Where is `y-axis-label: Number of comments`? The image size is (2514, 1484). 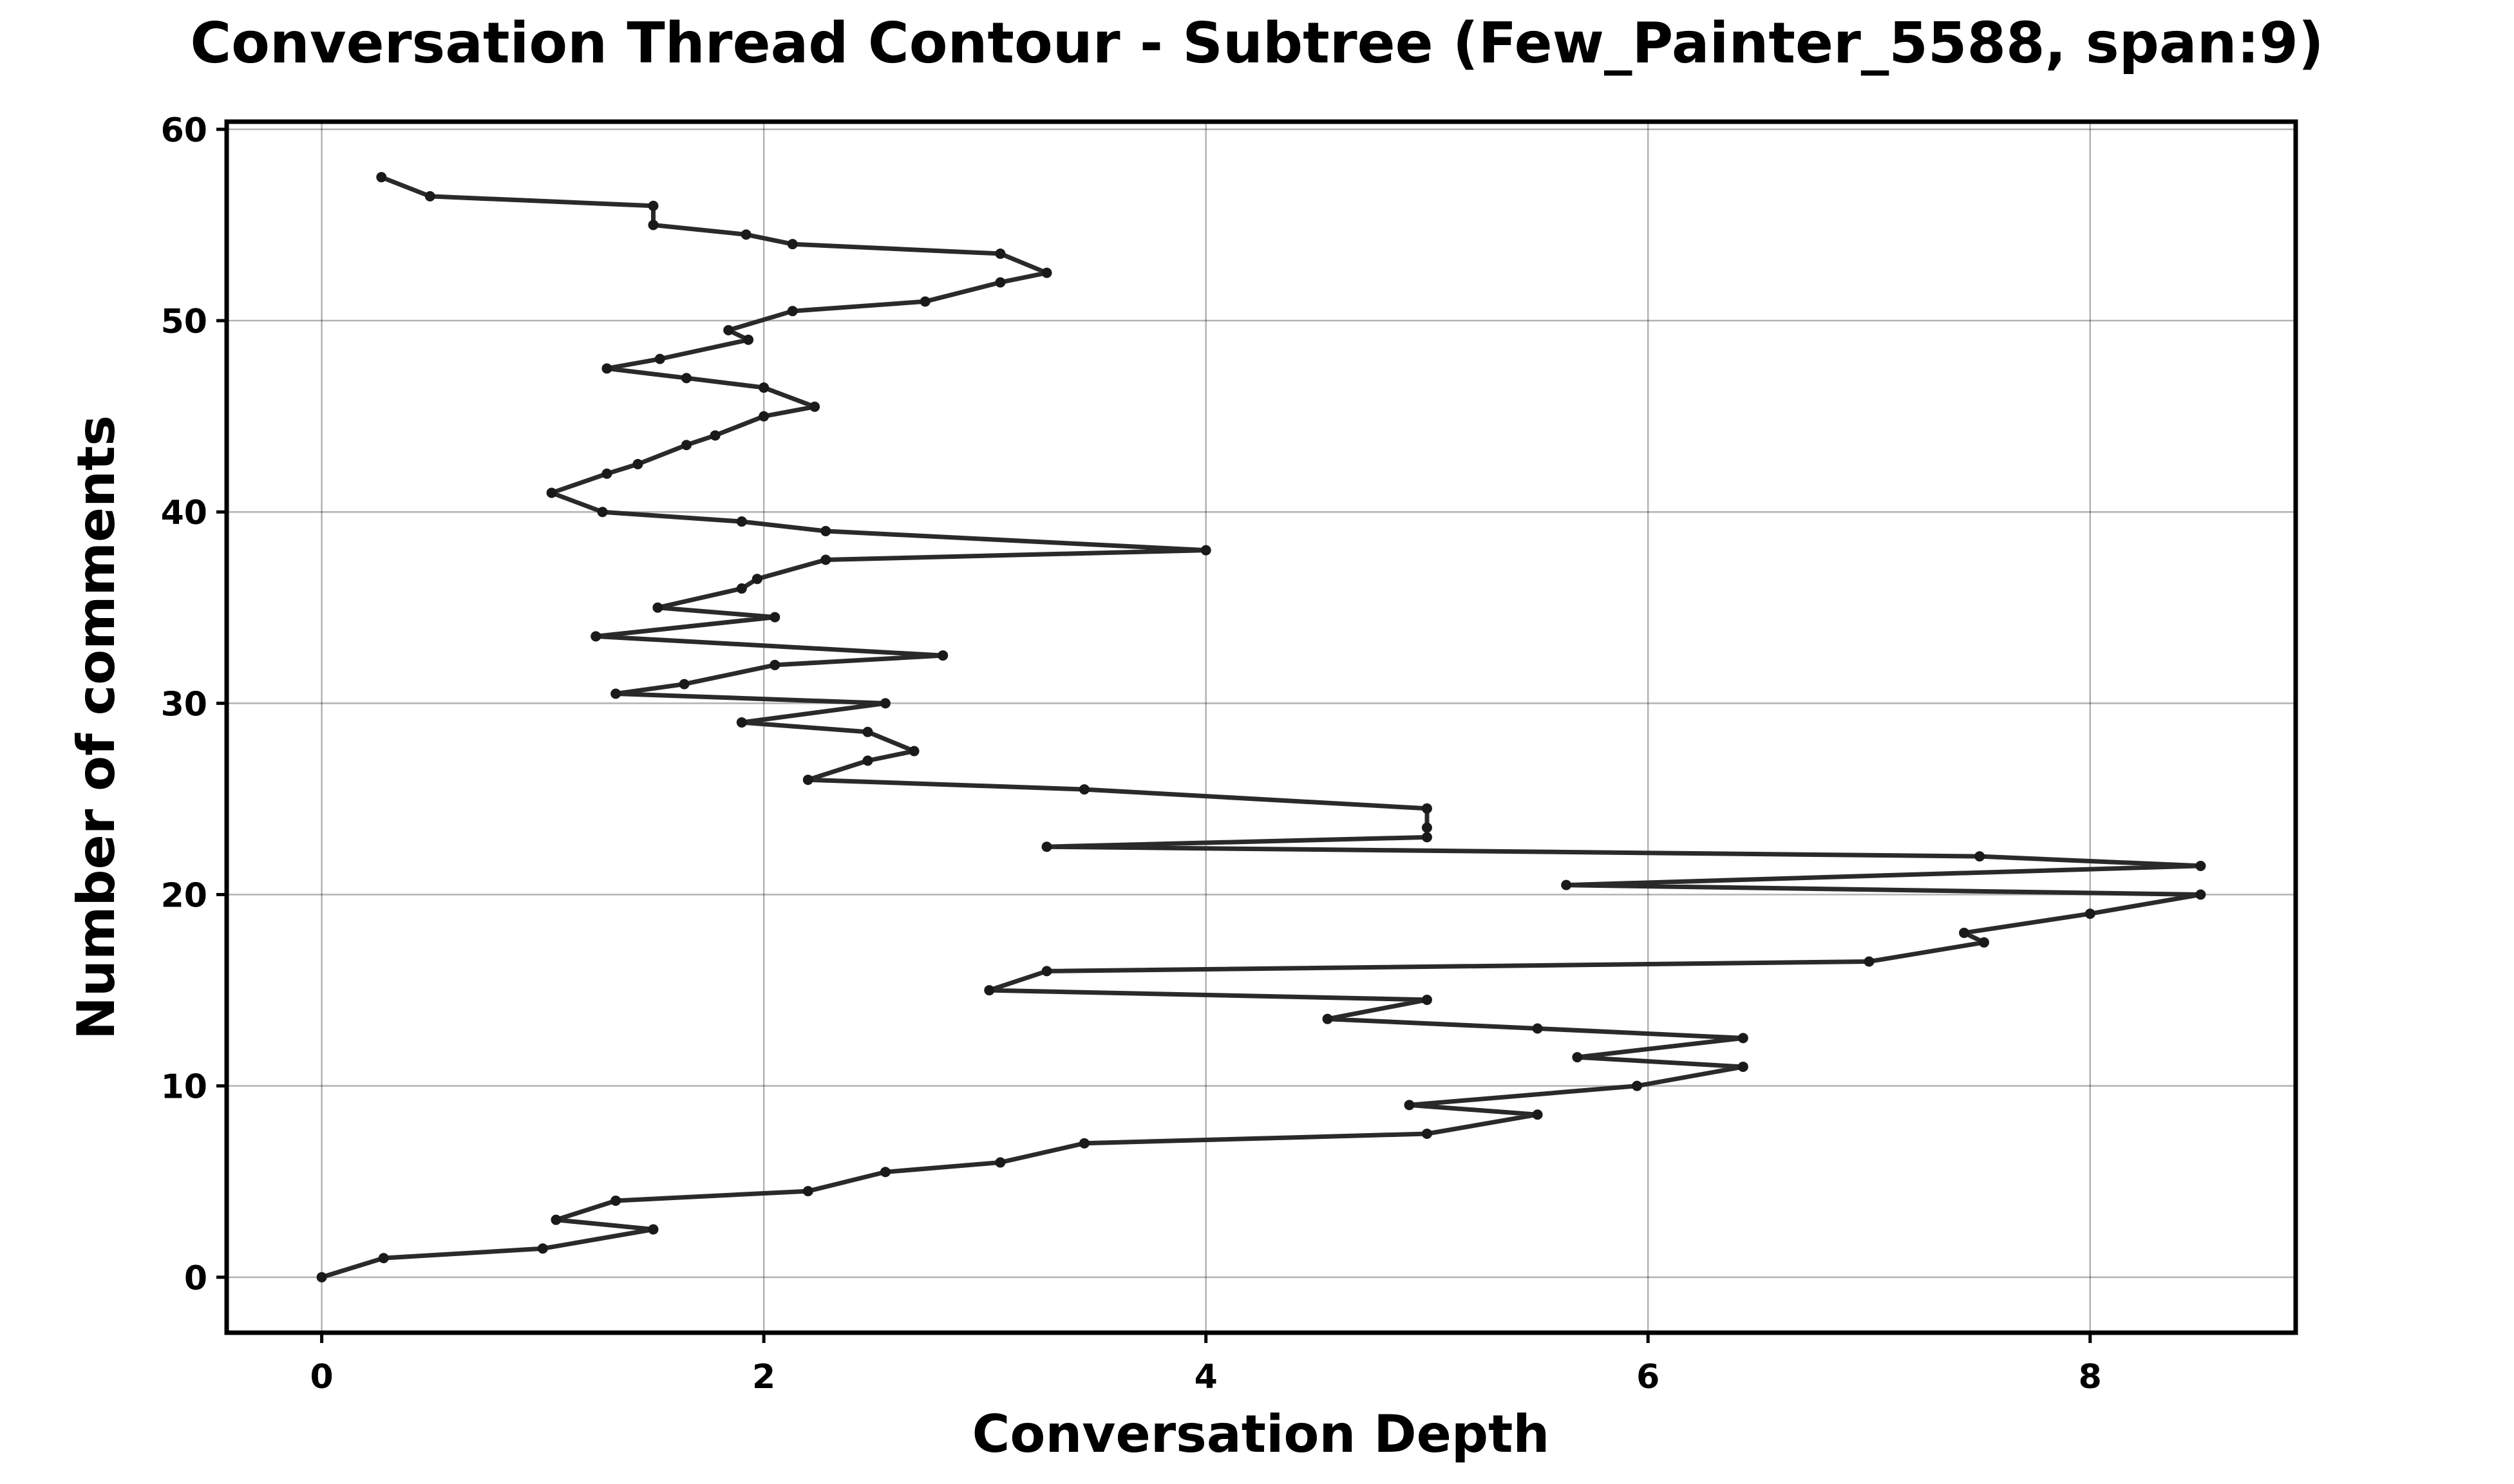 y-axis-label: Number of comments is located at coordinates (96, 728).